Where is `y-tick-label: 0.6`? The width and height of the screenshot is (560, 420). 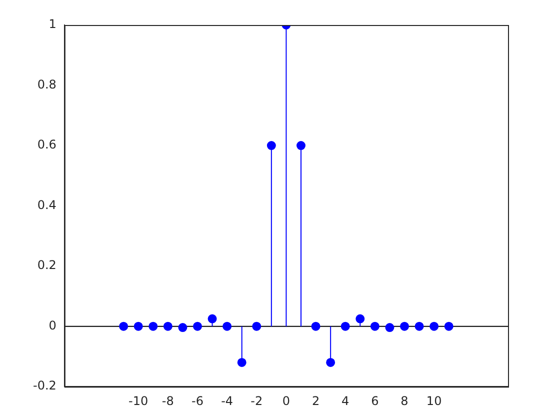 y-tick-label: 0.6 is located at coordinates (46, 145).